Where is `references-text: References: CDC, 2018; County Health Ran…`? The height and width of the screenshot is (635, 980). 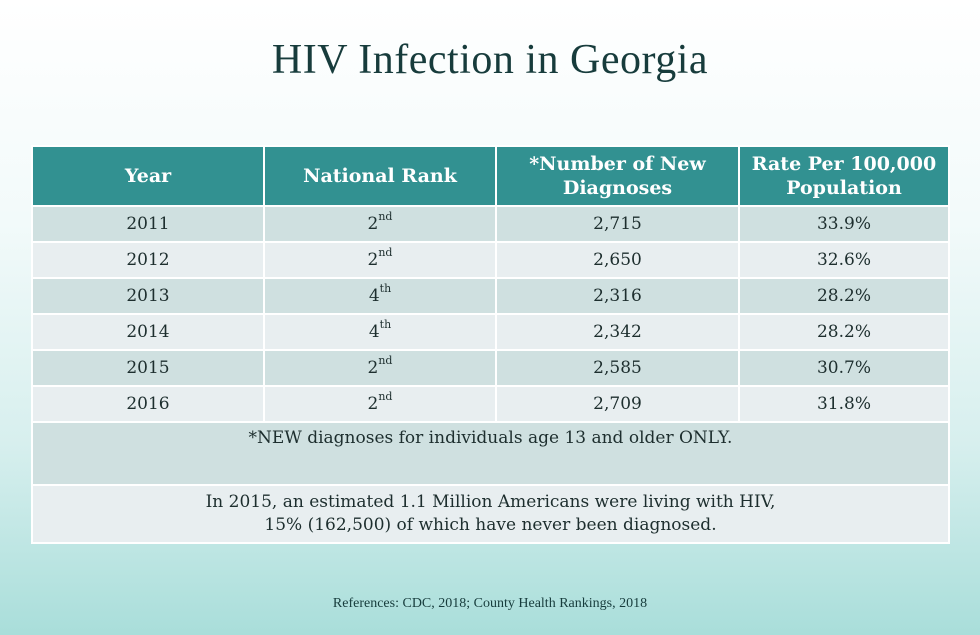
references-text: References: CDC, 2018; County Health Ran… is located at coordinates (490, 603).